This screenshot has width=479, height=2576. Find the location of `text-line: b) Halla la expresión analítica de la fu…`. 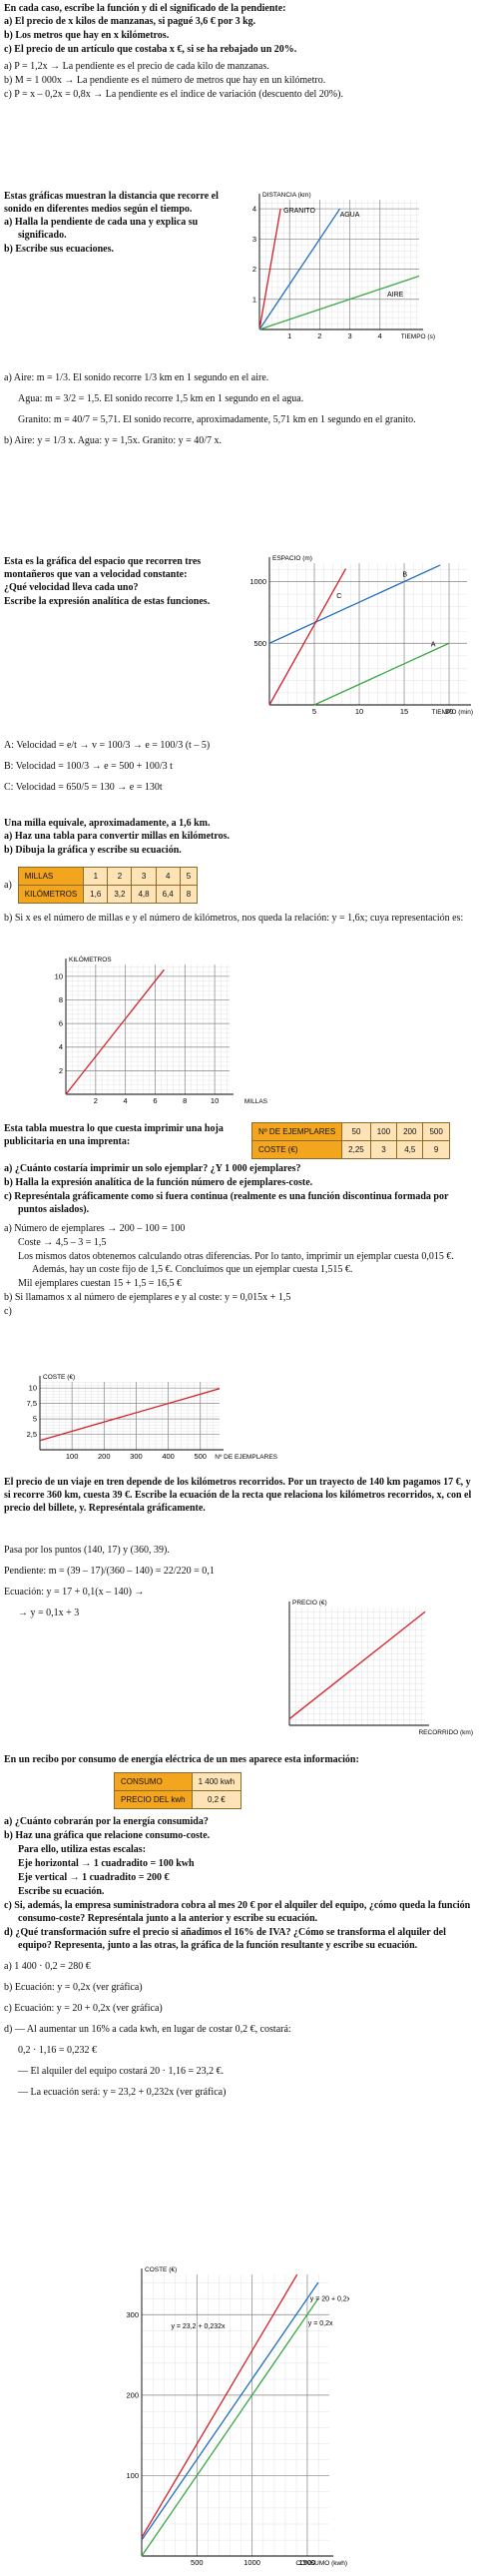

text-line: b) Halla la expresión analítica de la fu… is located at coordinates (158, 1182).